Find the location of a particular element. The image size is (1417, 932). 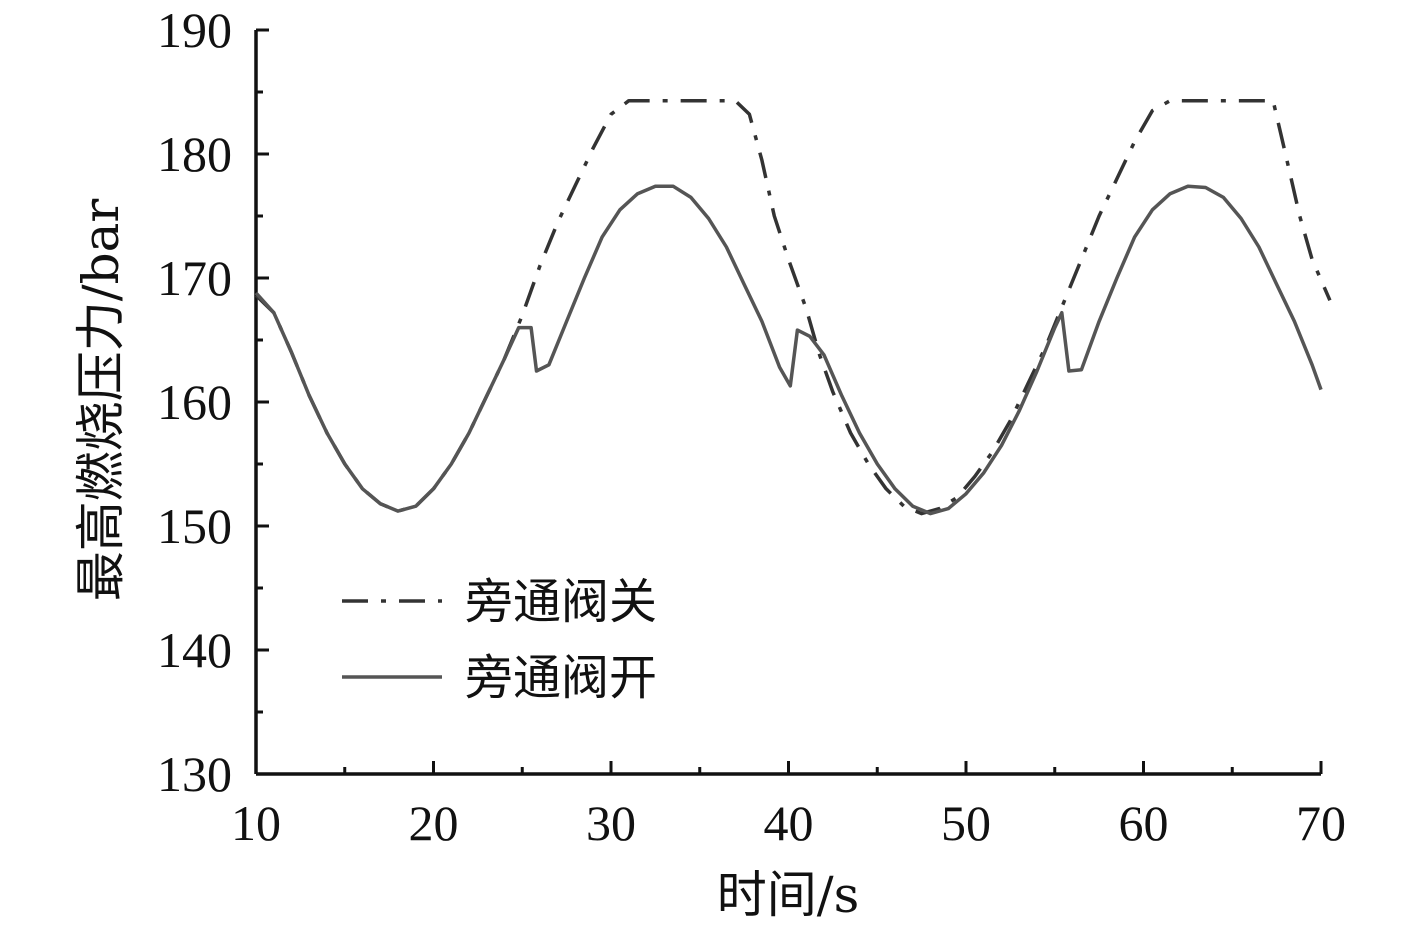

x-tick-label: 40 is located at coordinates (789, 823).